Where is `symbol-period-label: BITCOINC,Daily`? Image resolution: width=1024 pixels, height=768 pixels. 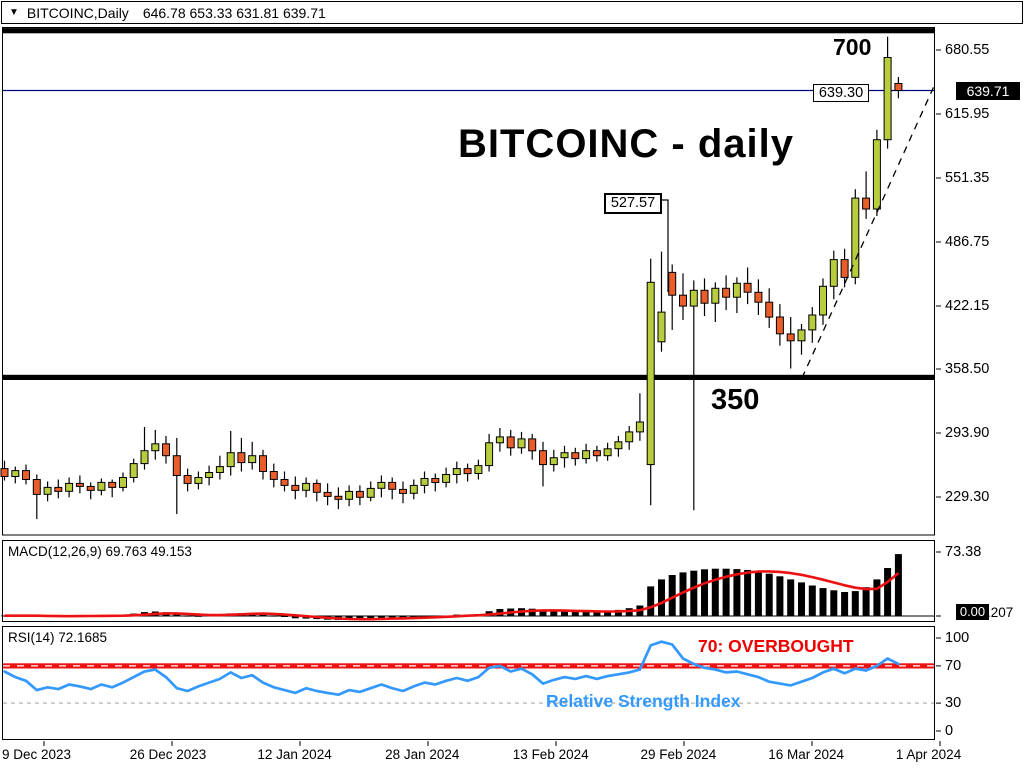 symbol-period-label: BITCOINC,Daily is located at coordinates (77, 12).